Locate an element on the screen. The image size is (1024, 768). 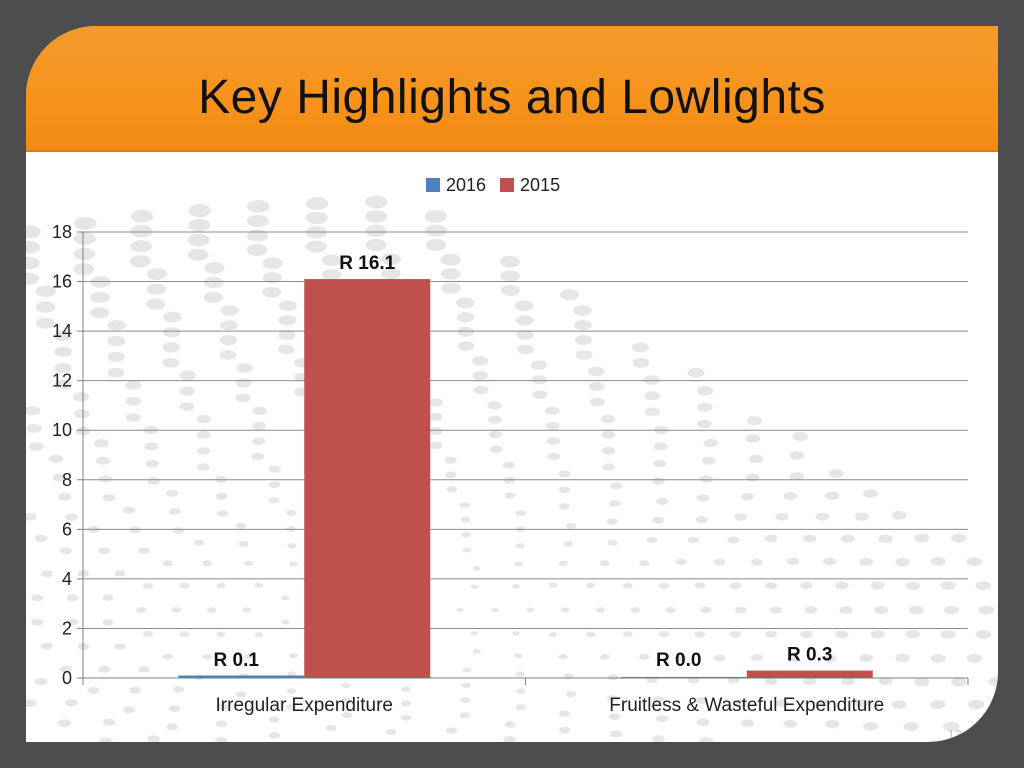
legend-swatch-2015 is located at coordinates (507, 185).